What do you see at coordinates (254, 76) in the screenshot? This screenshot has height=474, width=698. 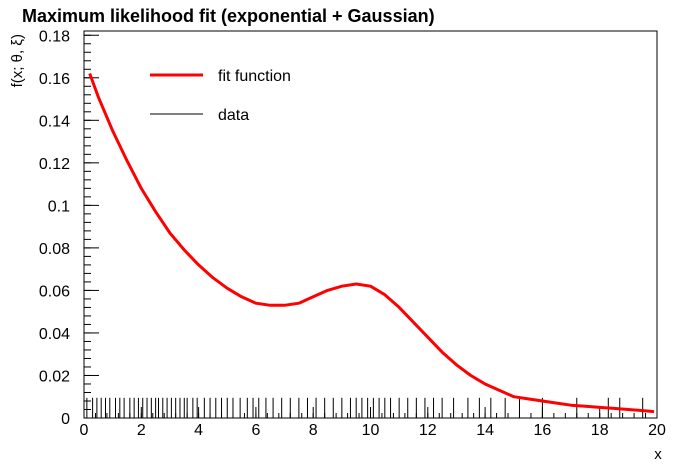 I see `legend-fit-label: fit function` at bounding box center [254, 76].